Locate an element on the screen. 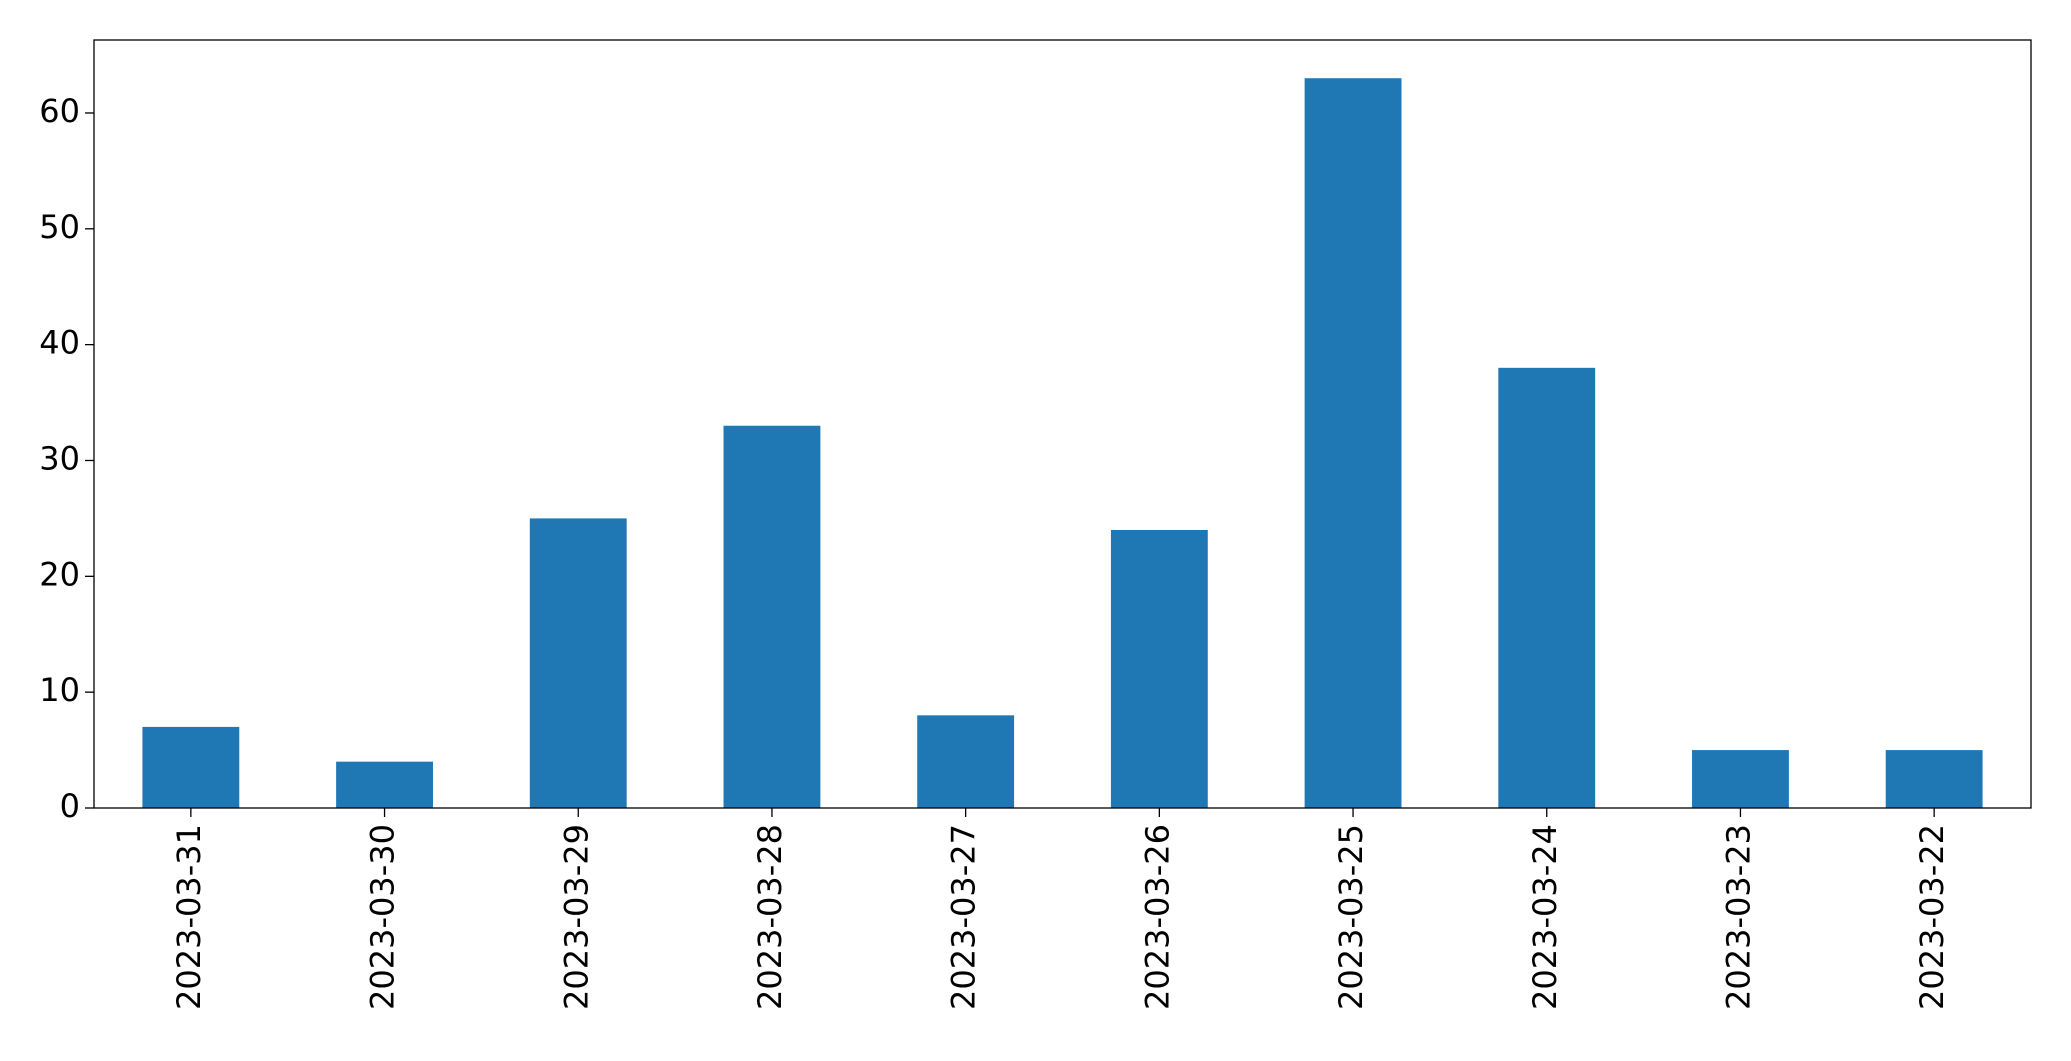 This screenshot has height=1061, width=2071. x-tick-label: 2023-03-26 is located at coordinates (1157, 917).